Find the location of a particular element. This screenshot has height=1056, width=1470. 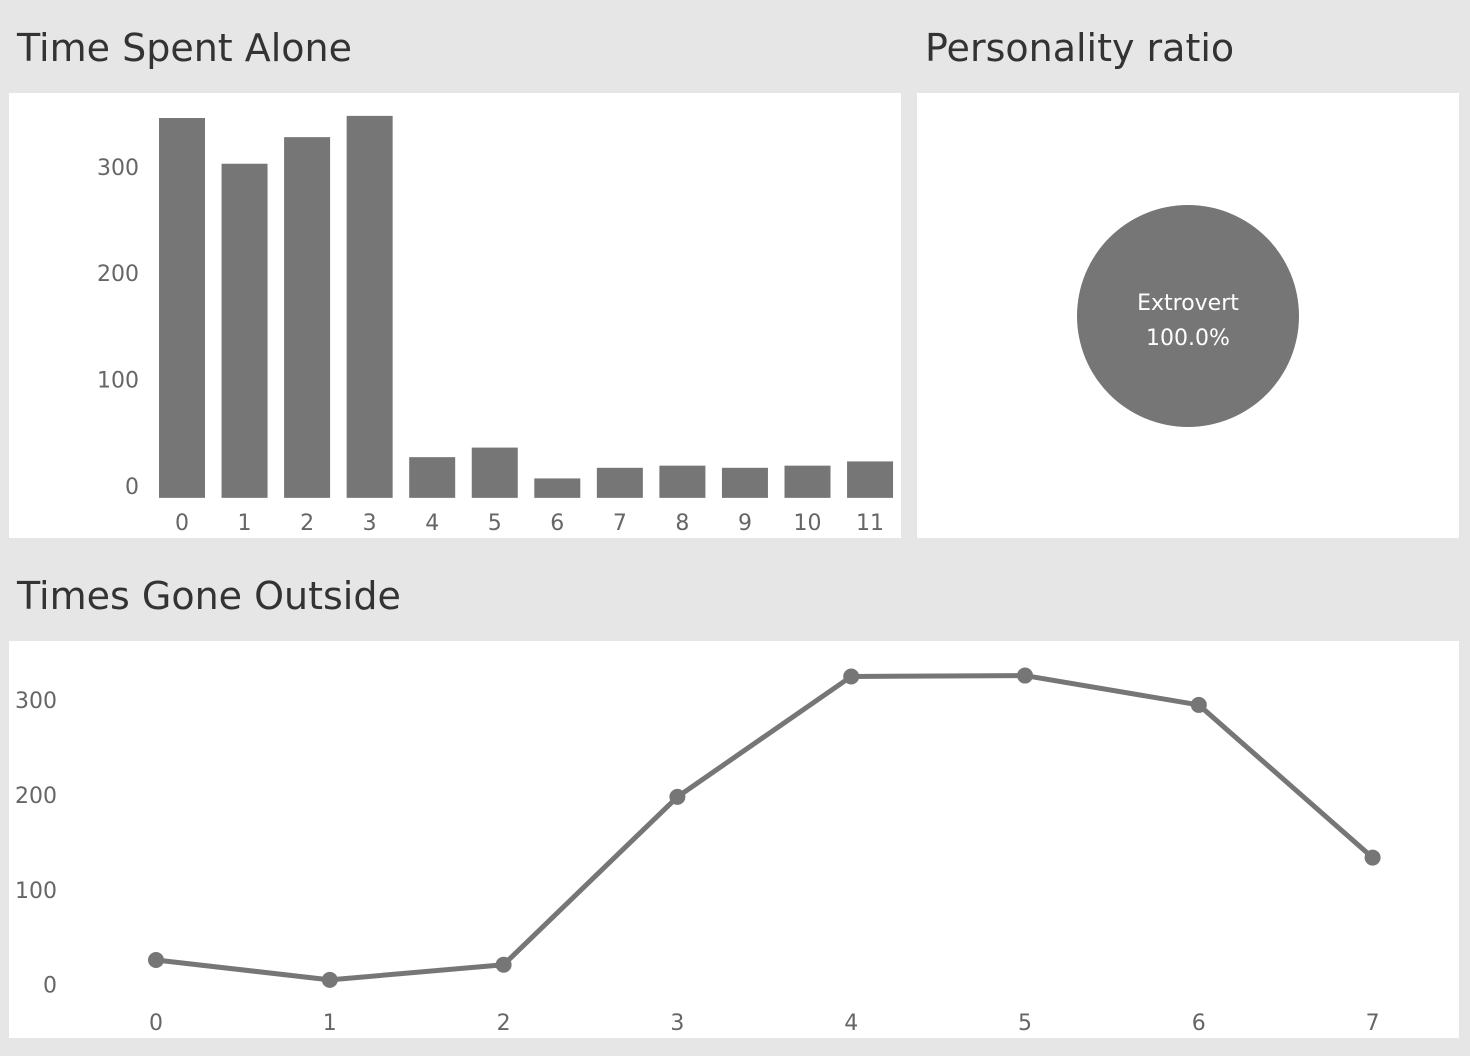

x-tick-label: 10 is located at coordinates (808, 523).